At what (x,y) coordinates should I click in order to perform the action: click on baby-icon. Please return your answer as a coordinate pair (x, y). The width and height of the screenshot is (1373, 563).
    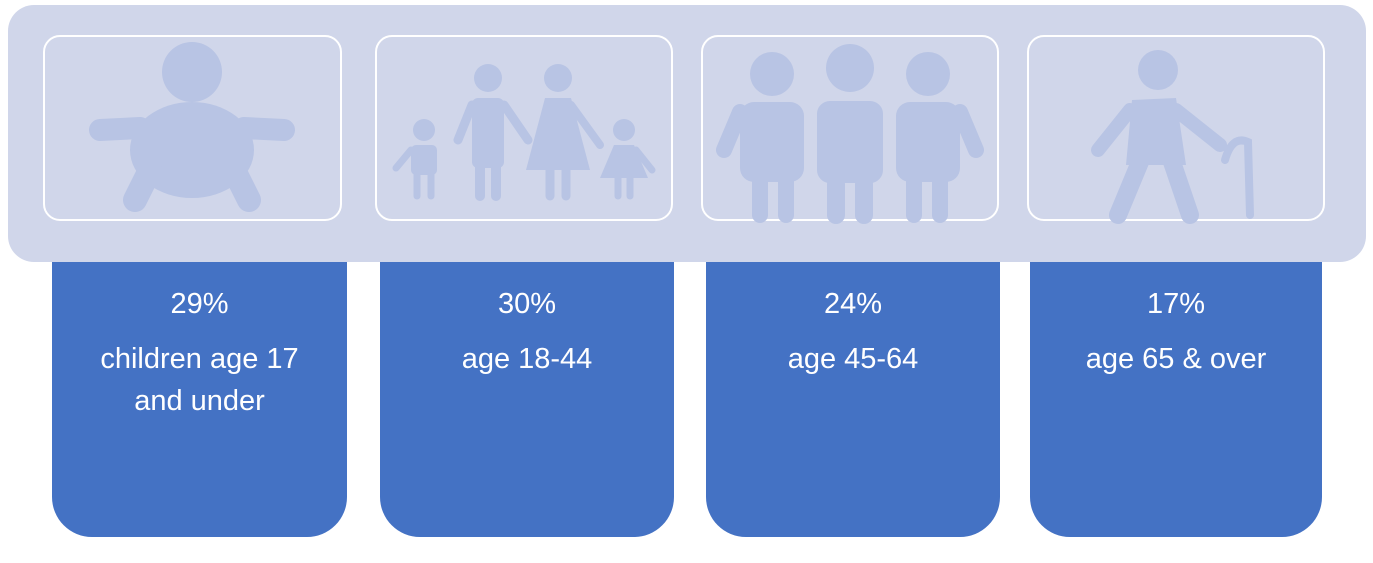
    Looking at the image, I should click on (192, 127).